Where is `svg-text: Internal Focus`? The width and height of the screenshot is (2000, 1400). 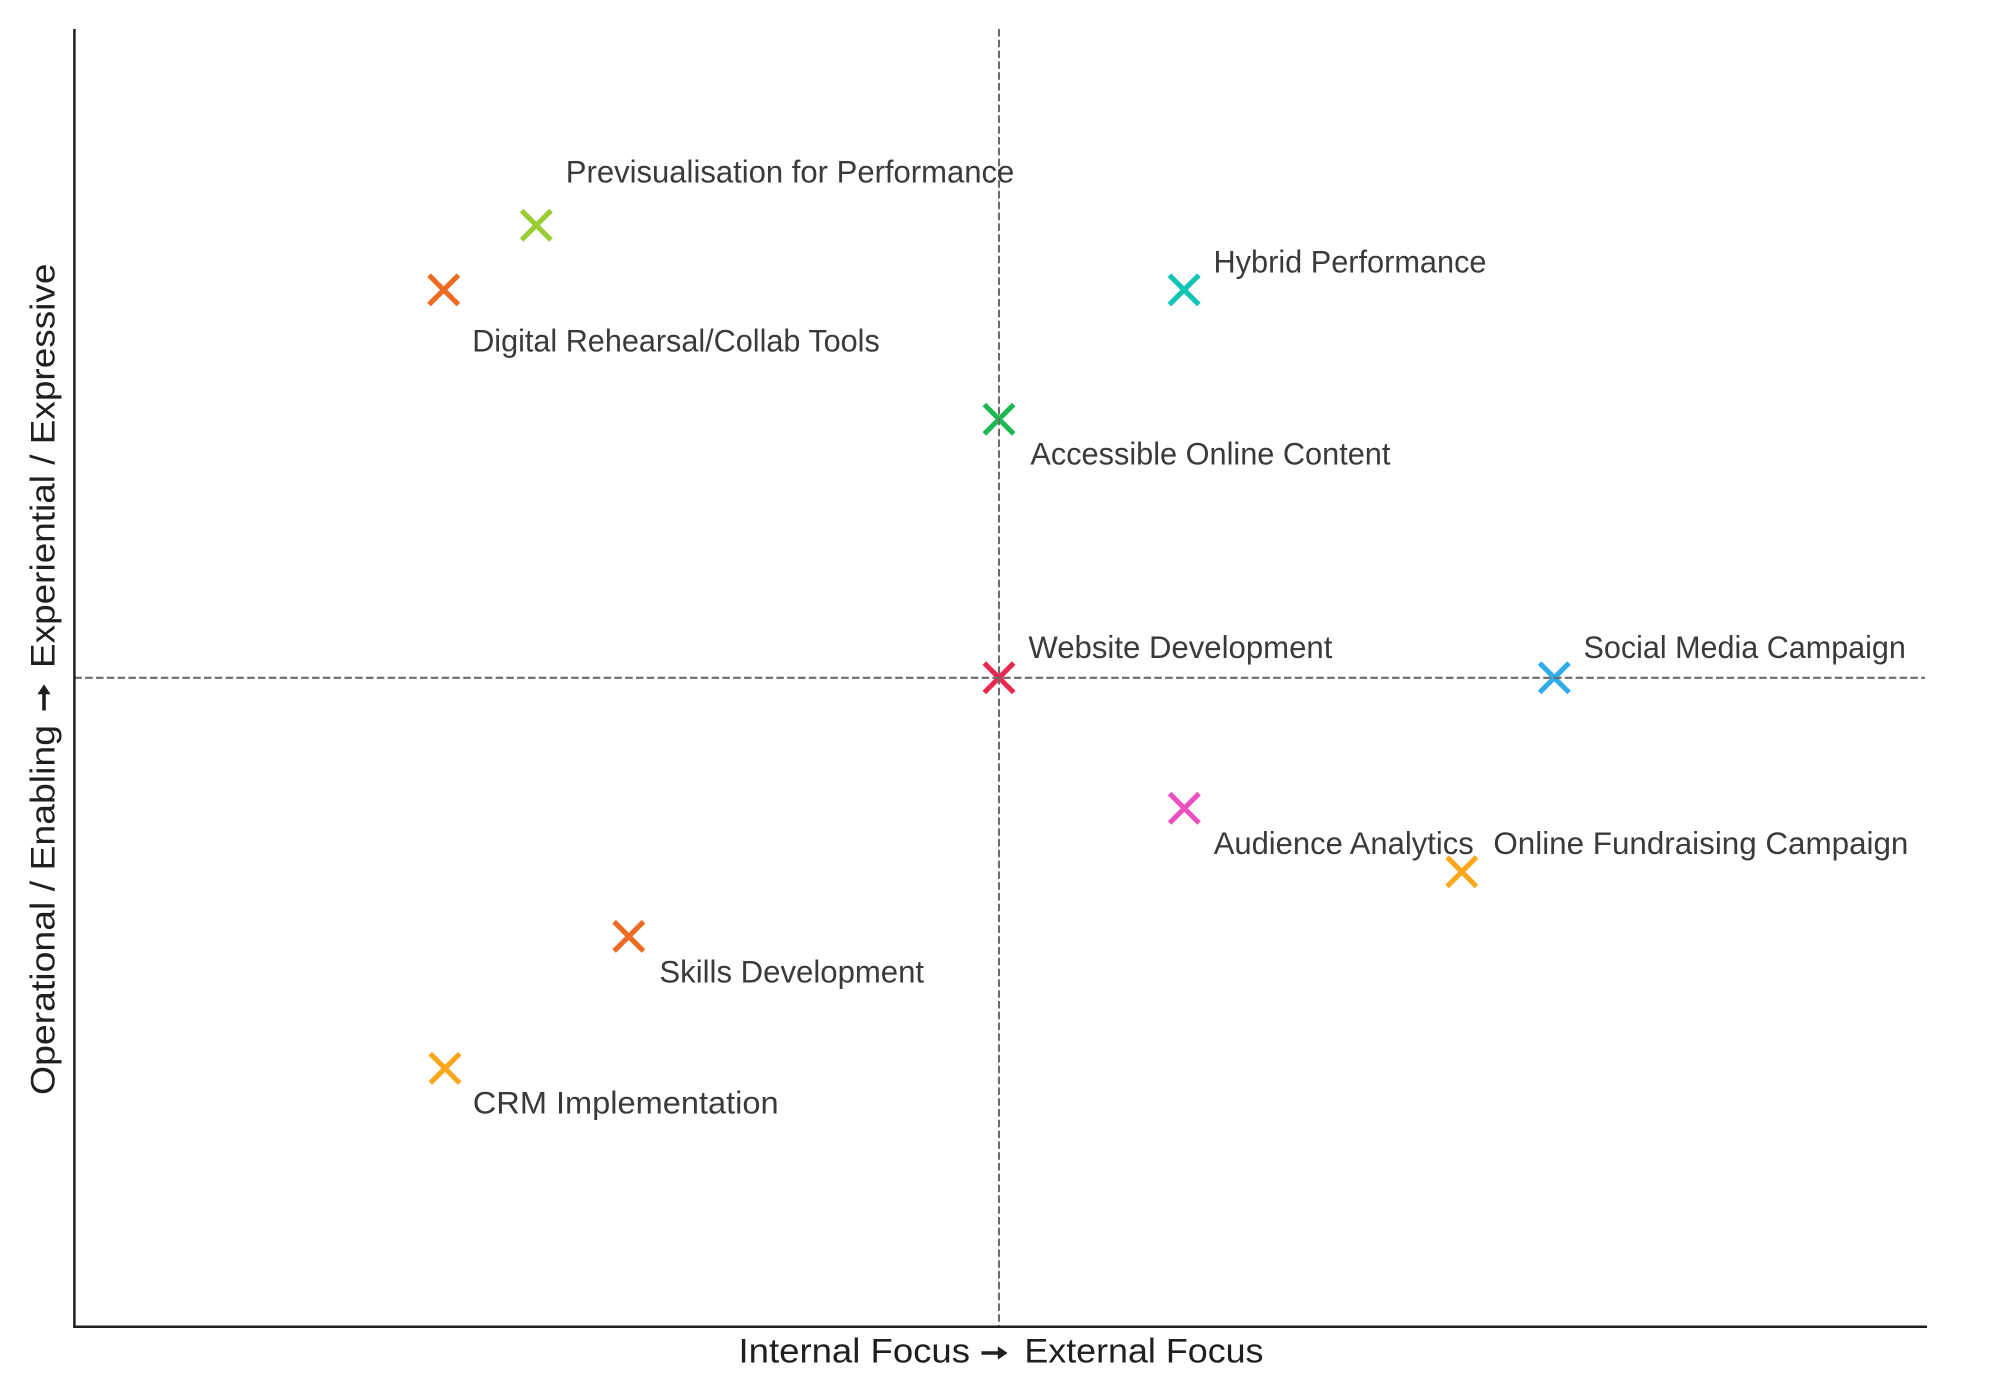 svg-text: Internal Focus is located at coordinates (855, 1352).